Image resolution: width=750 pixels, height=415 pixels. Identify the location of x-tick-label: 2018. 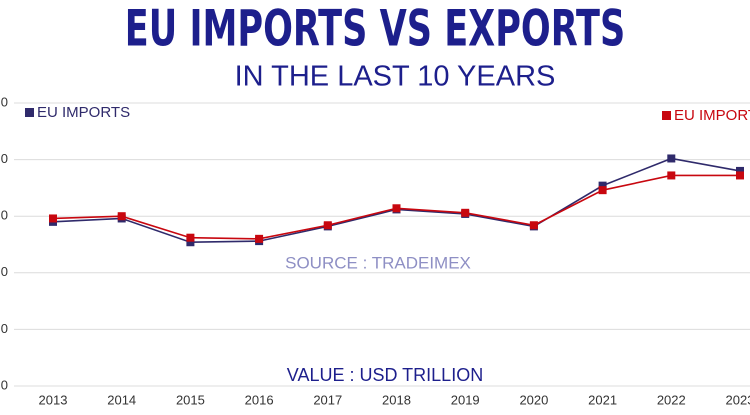
(396, 399).